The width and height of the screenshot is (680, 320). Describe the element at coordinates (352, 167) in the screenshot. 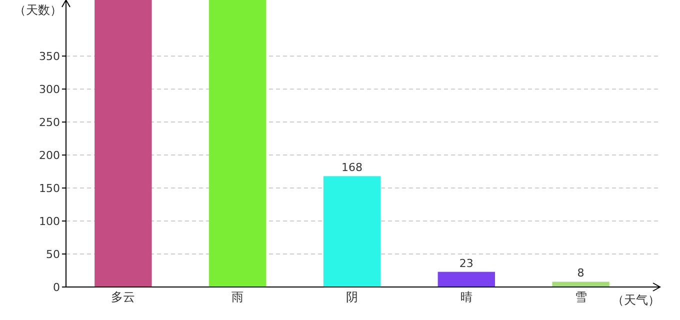

I see `data-label: 168` at that location.